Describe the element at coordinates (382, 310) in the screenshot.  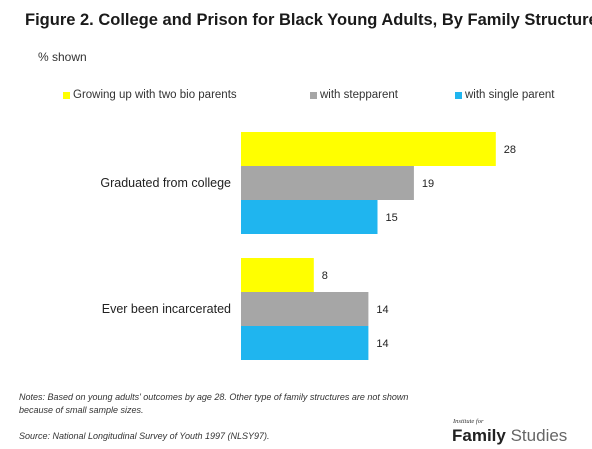
I see `data-label-ever-been-incarcerated-with-stepparent: 14` at that location.